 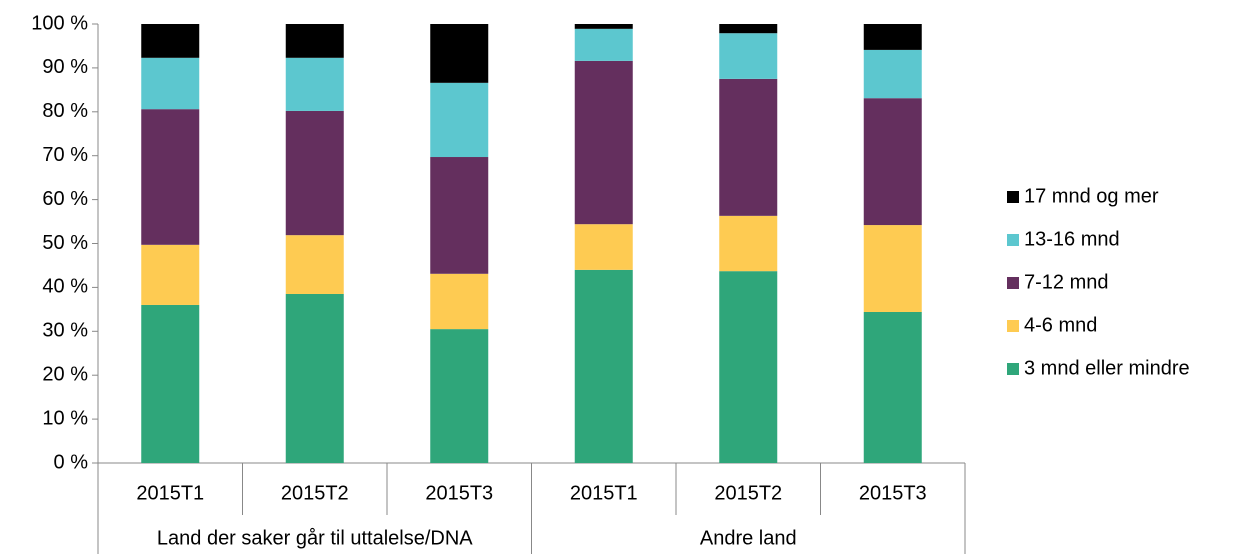 I want to click on y-tick-label: 90 %, so click(x=65, y=67).